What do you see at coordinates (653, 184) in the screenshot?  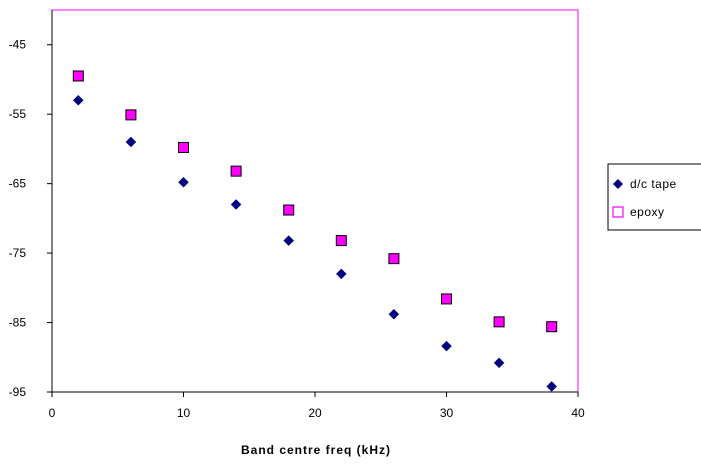 I see `legend-label: d/c tape` at bounding box center [653, 184].